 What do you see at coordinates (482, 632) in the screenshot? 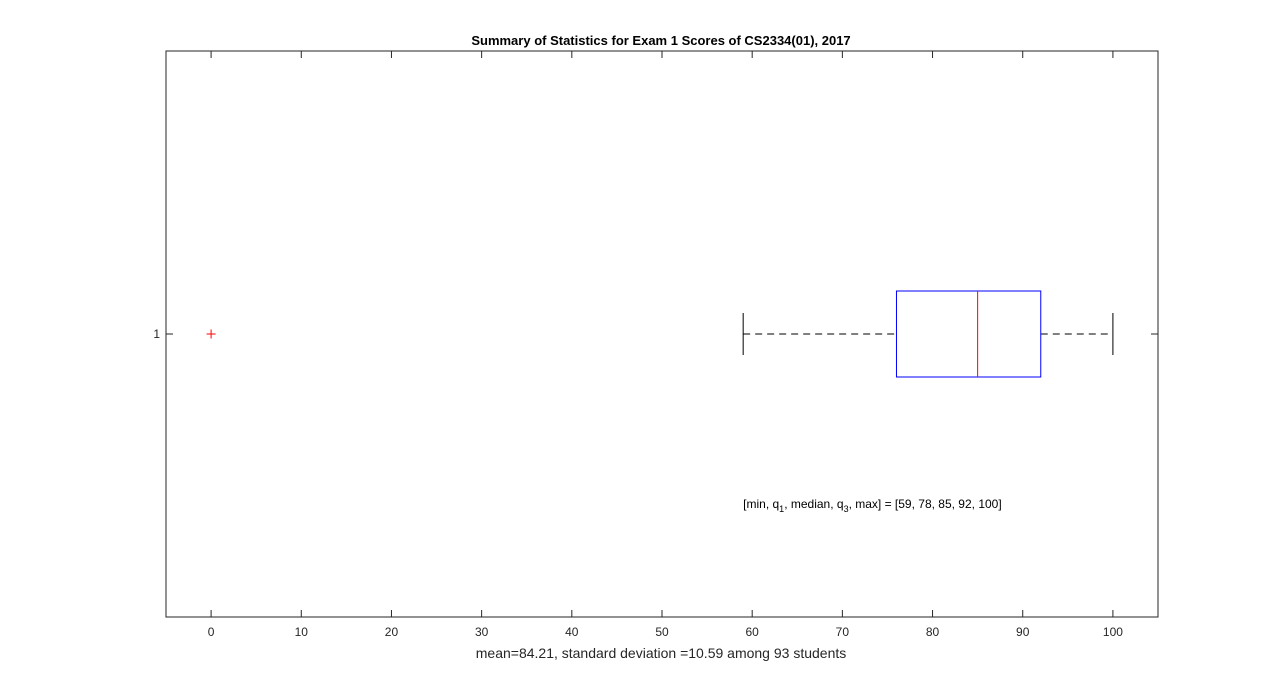
I see `x-tick-label: 30` at bounding box center [482, 632].